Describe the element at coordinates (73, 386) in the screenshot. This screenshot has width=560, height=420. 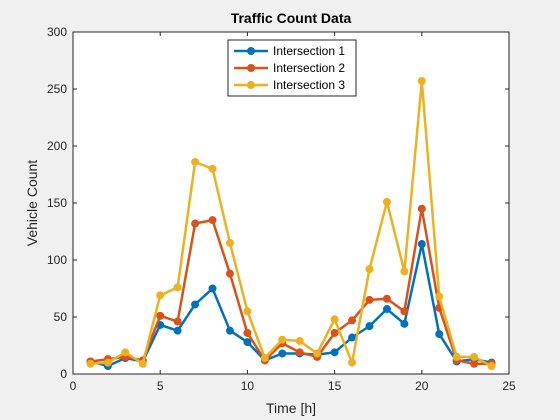
I see `x-tick-label: 0` at that location.